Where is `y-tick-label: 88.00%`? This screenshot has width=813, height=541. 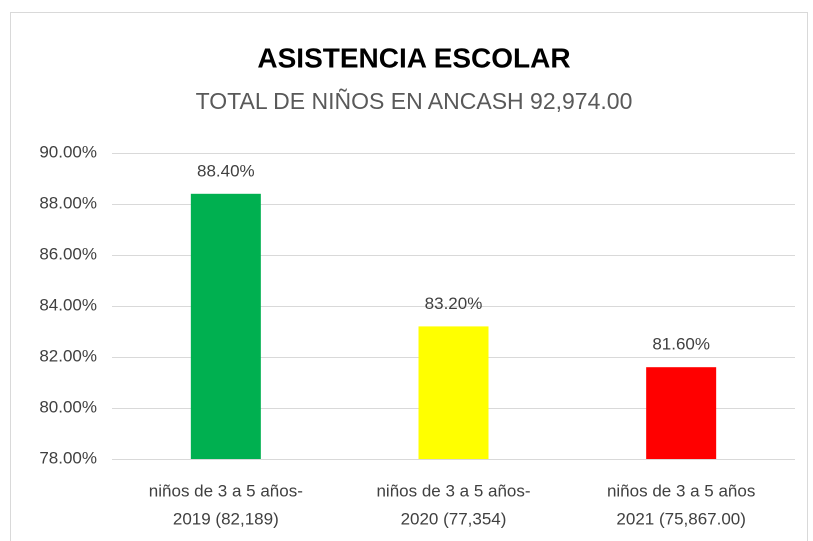 y-tick-label: 88.00% is located at coordinates (68, 202).